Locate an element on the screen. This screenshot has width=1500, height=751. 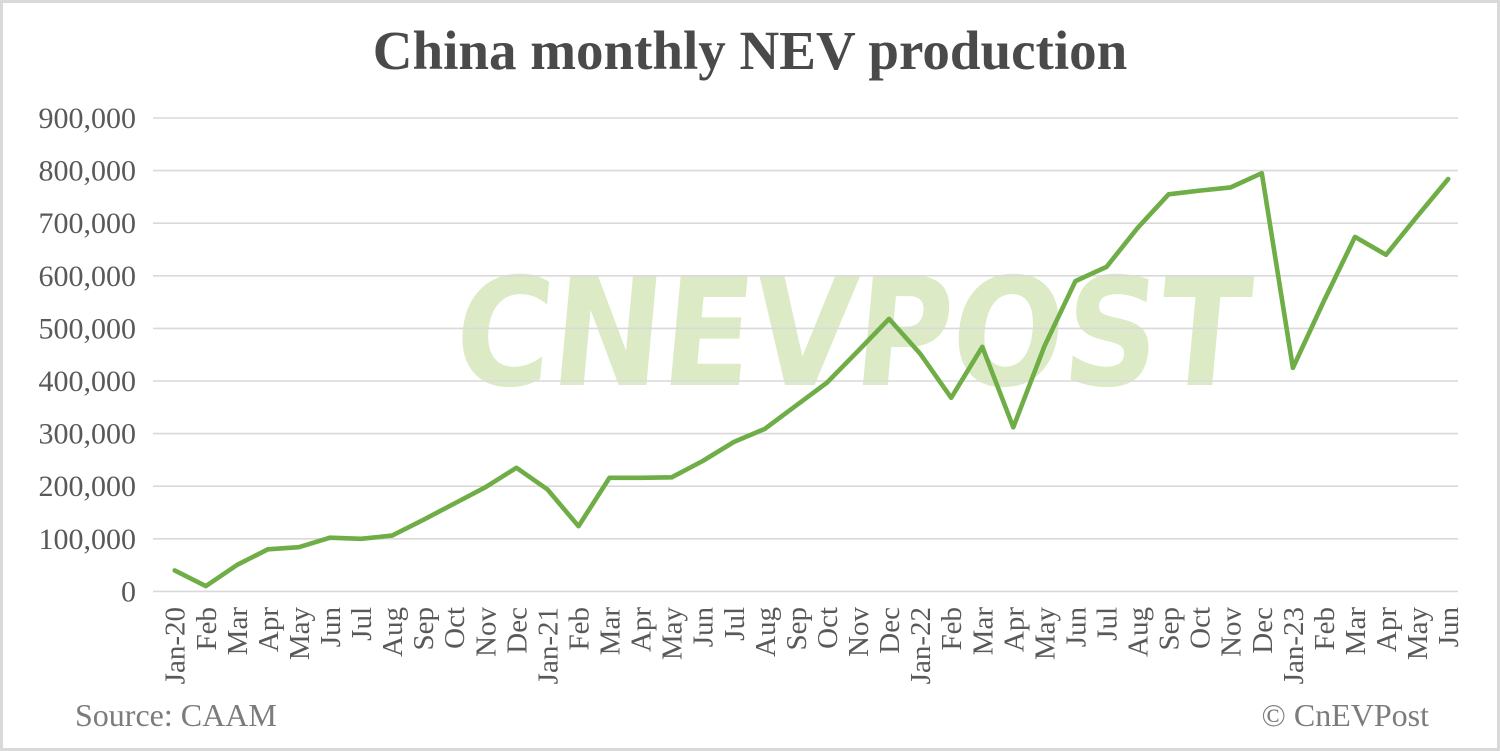
y-axis-label: 700,000 is located at coordinates (88, 223).